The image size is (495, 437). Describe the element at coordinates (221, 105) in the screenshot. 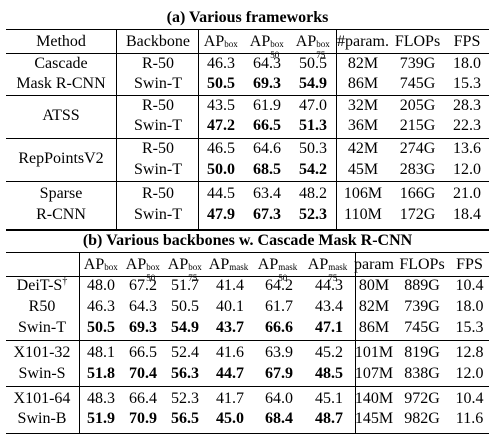

I see `table-a-cell-2-2: 43.5` at that location.